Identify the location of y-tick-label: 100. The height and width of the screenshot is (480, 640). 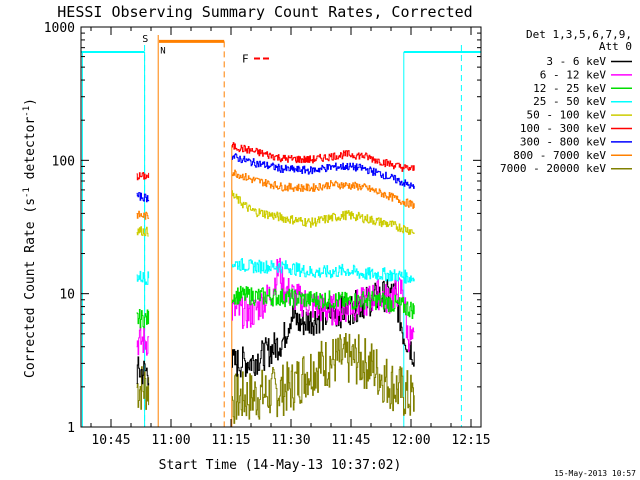
(63, 161).